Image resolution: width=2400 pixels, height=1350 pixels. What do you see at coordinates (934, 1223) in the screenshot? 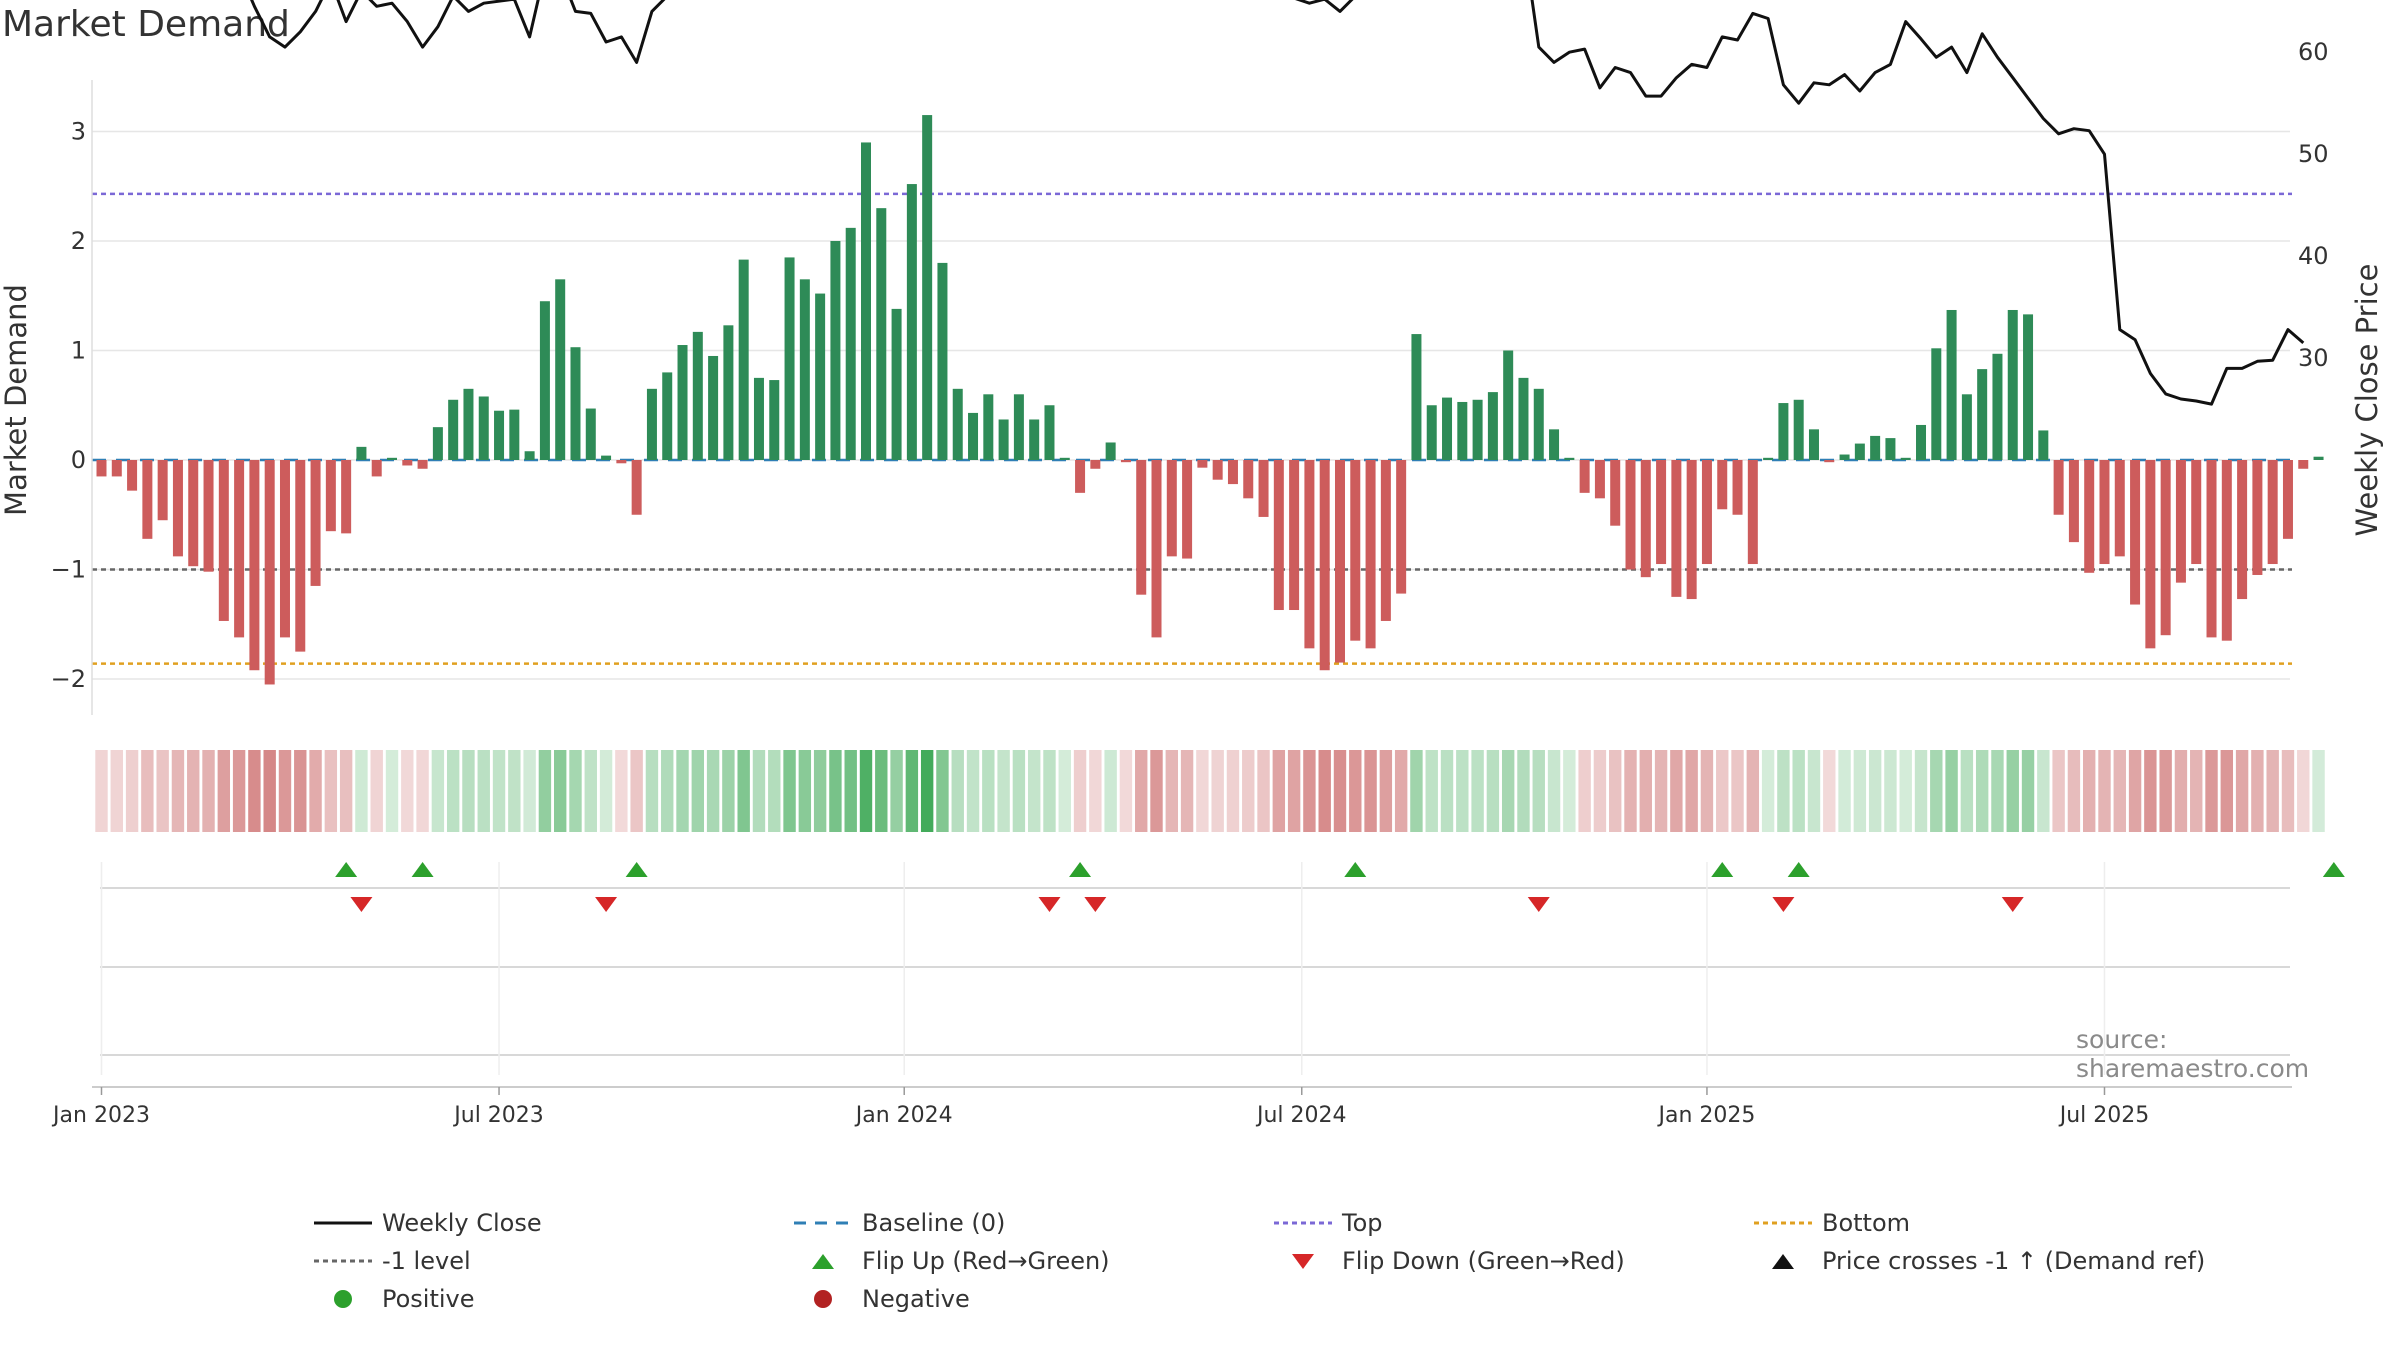
I see `legend-label: Baseline (0)` at bounding box center [934, 1223].